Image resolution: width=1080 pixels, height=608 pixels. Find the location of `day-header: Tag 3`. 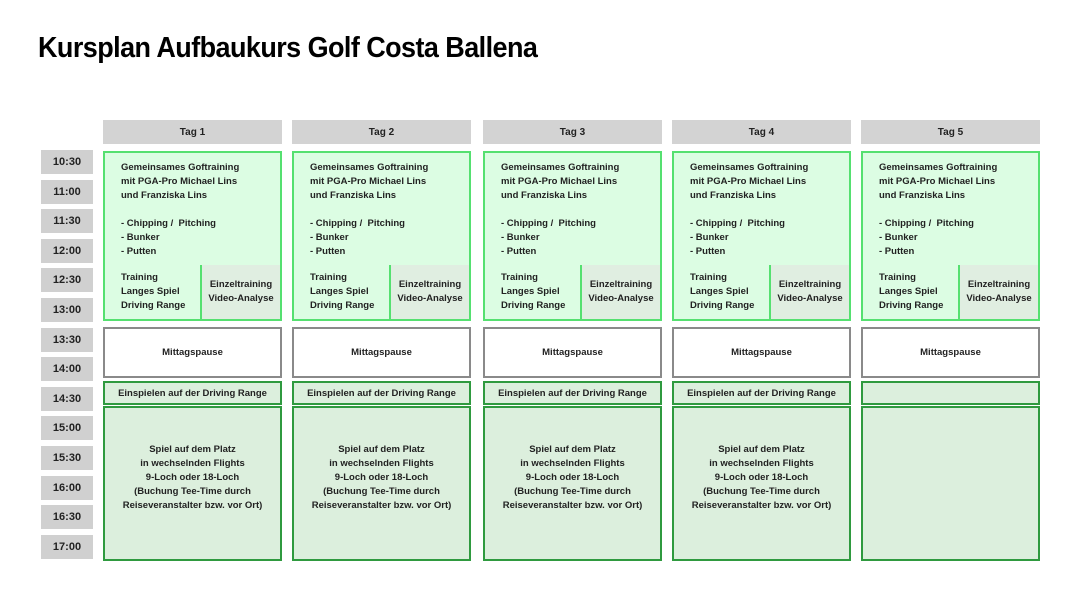

day-header: Tag 3 is located at coordinates (572, 132).